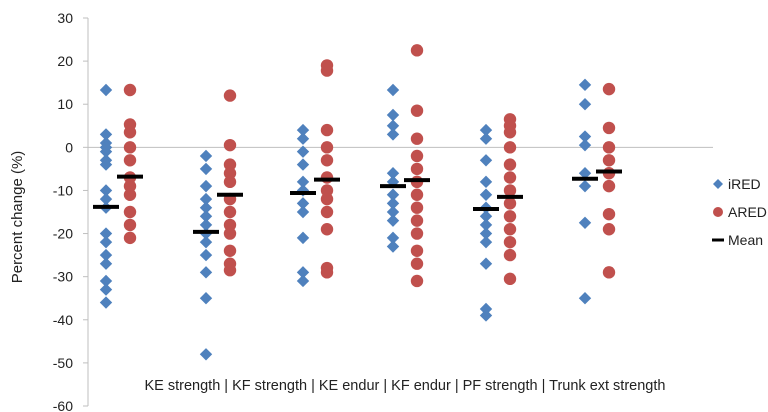 The width and height of the screenshot is (768, 412). Describe the element at coordinates (65, 104) in the screenshot. I see `y-tick-label: 10` at that location.